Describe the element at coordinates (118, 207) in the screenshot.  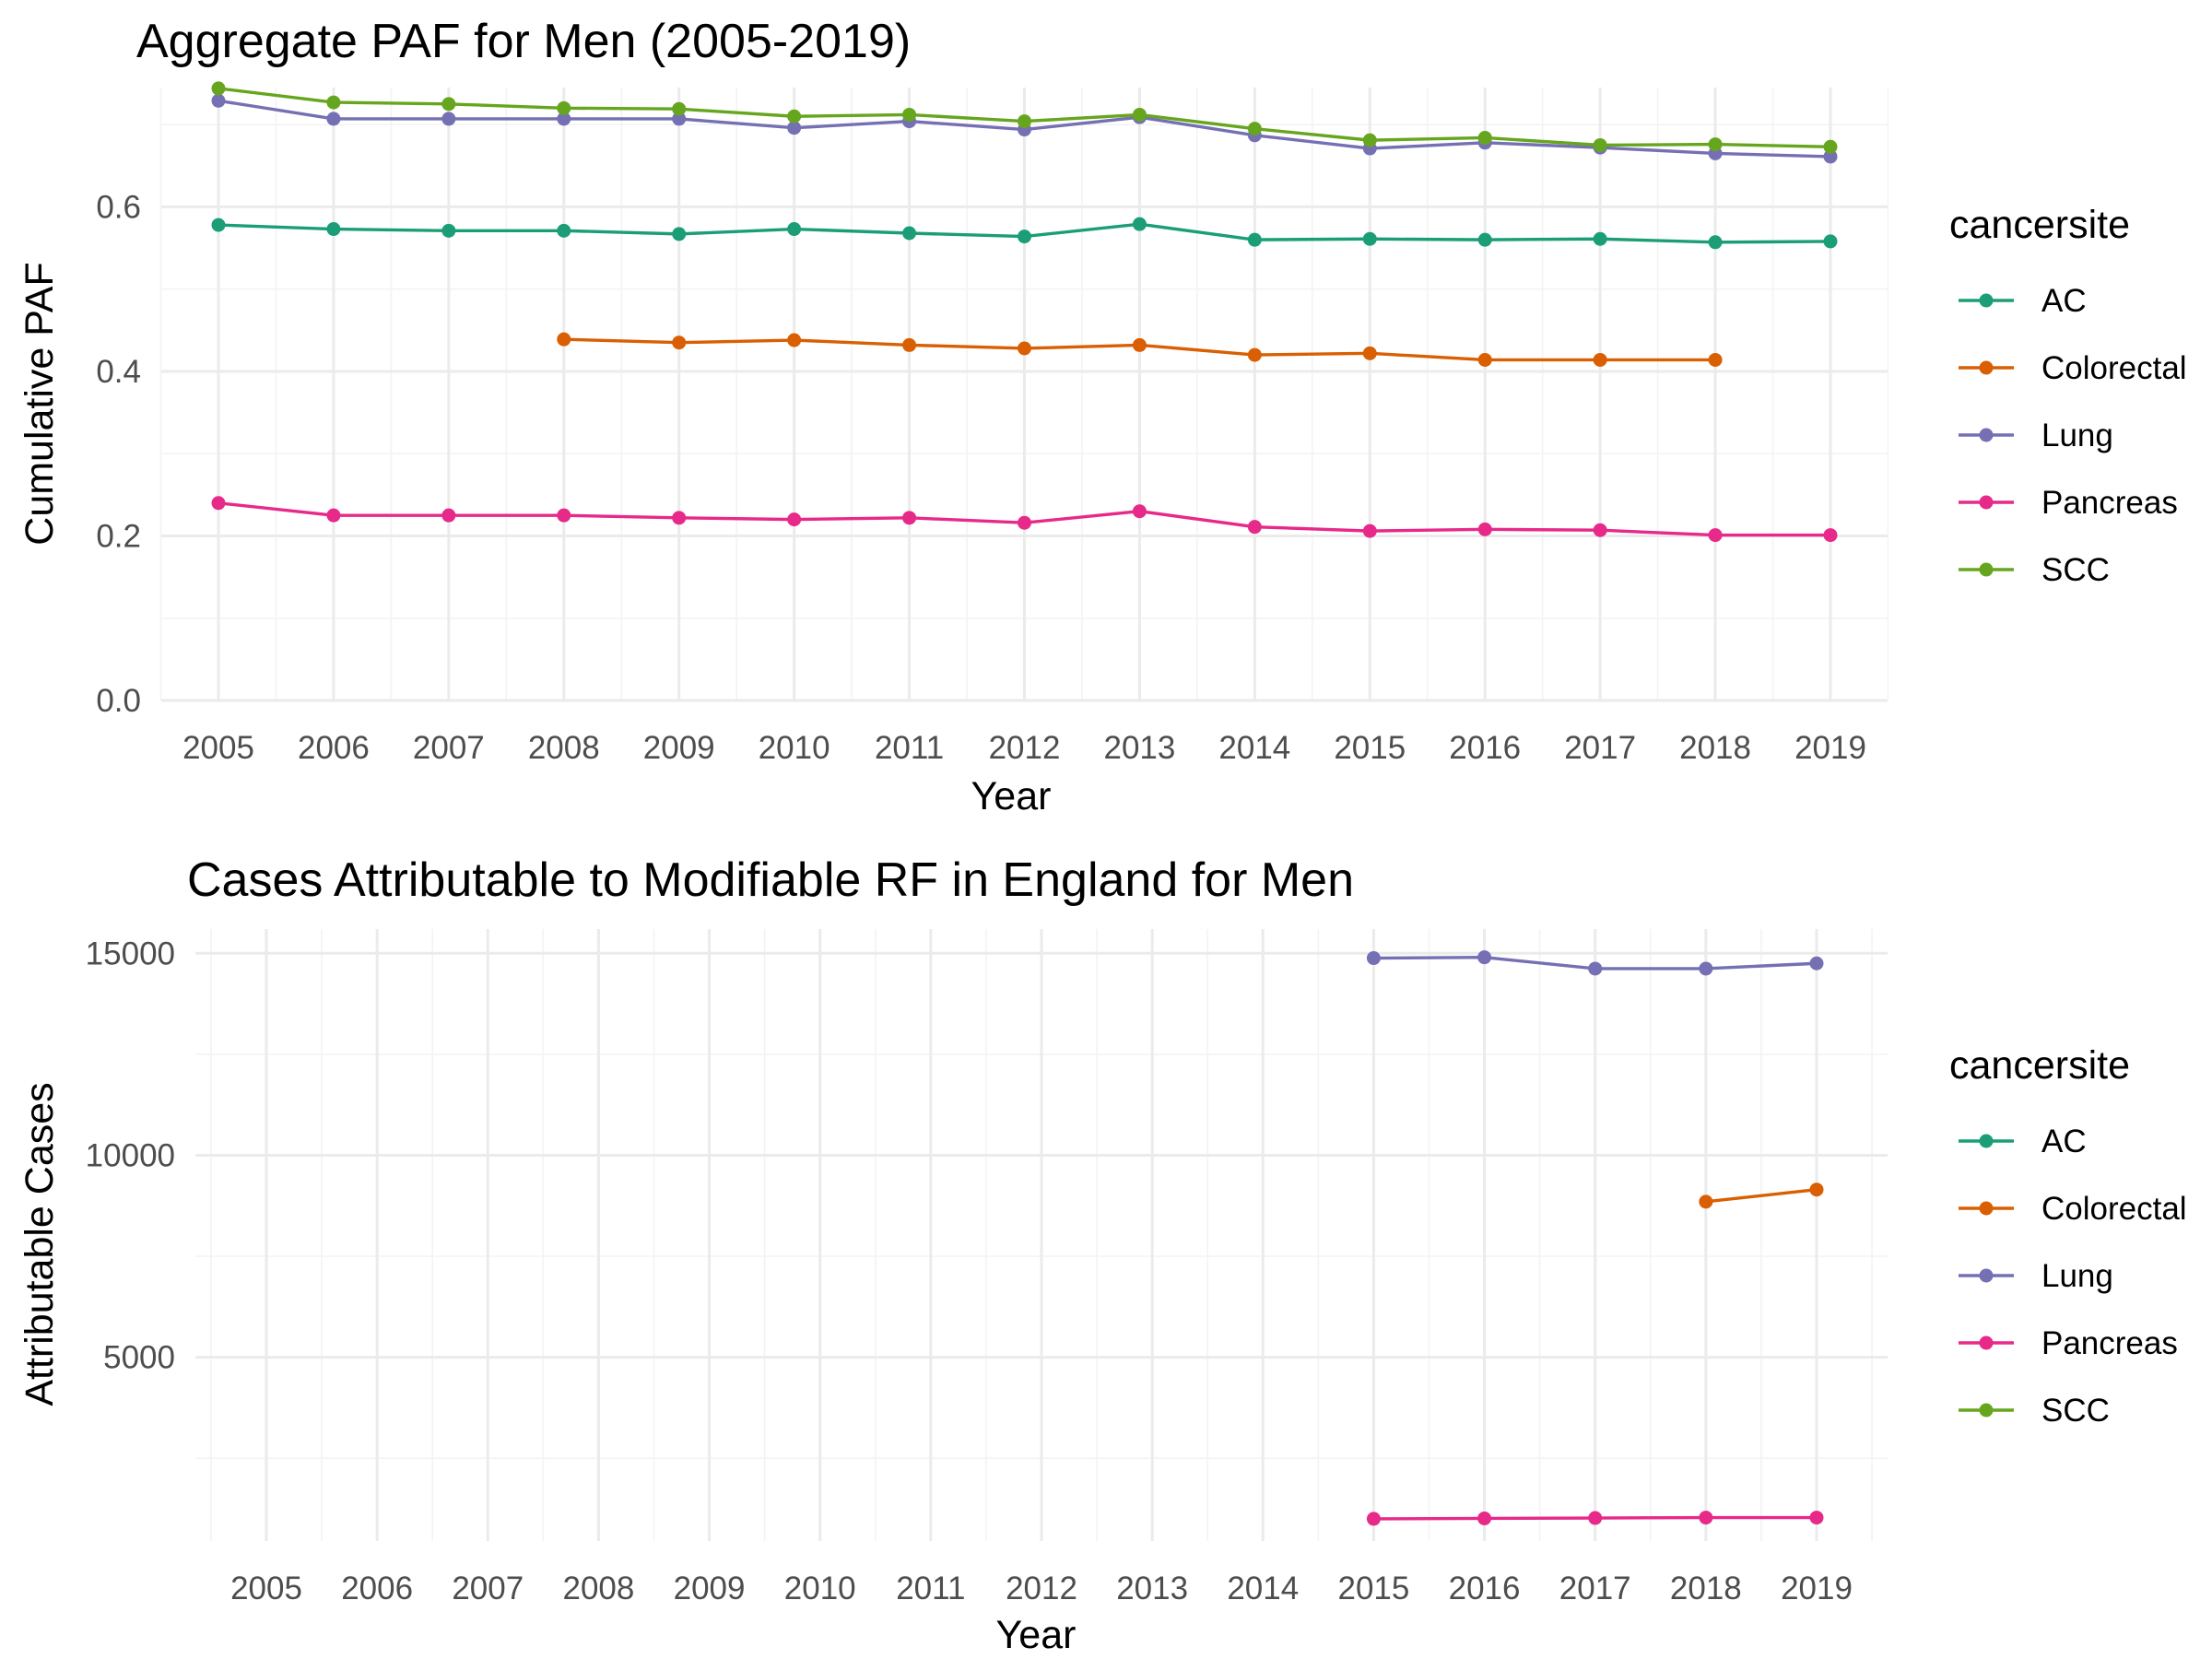
I see `y-tick-label: 0.6` at that location.